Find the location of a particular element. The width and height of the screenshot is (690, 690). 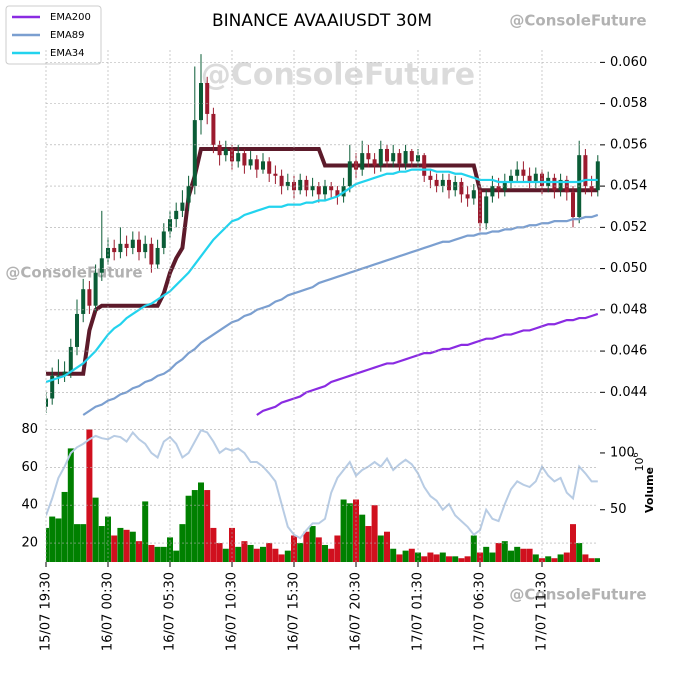

y-tick-label: 0.060 is located at coordinates (628, 62).